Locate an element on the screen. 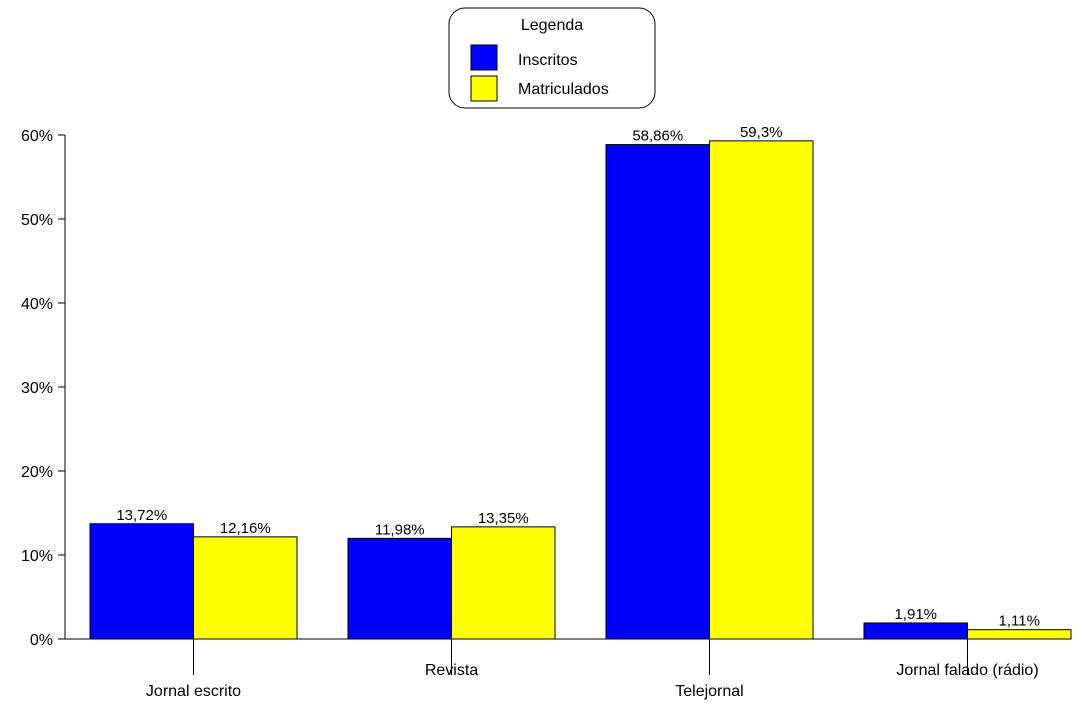 Image resolution: width=1085 pixels, height=707 pixels. y-tick-label: 50% is located at coordinates (37, 220).